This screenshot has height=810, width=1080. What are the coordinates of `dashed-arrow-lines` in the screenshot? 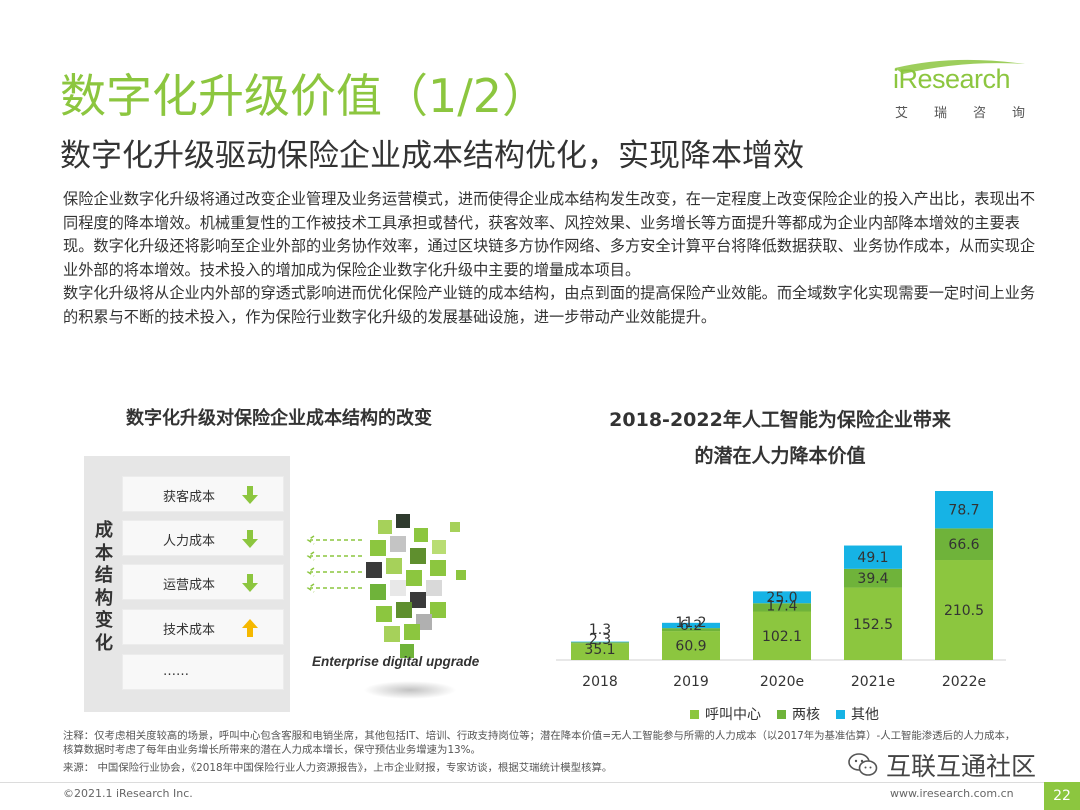 It's located at (334, 564).